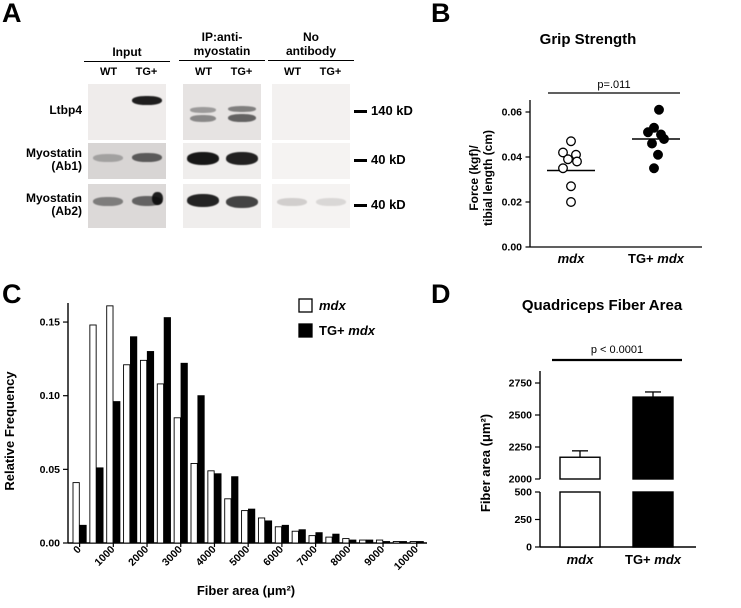 This screenshot has width=741, height=608. I want to click on blot-row-label: Myostatin (Ab2), so click(53, 204).